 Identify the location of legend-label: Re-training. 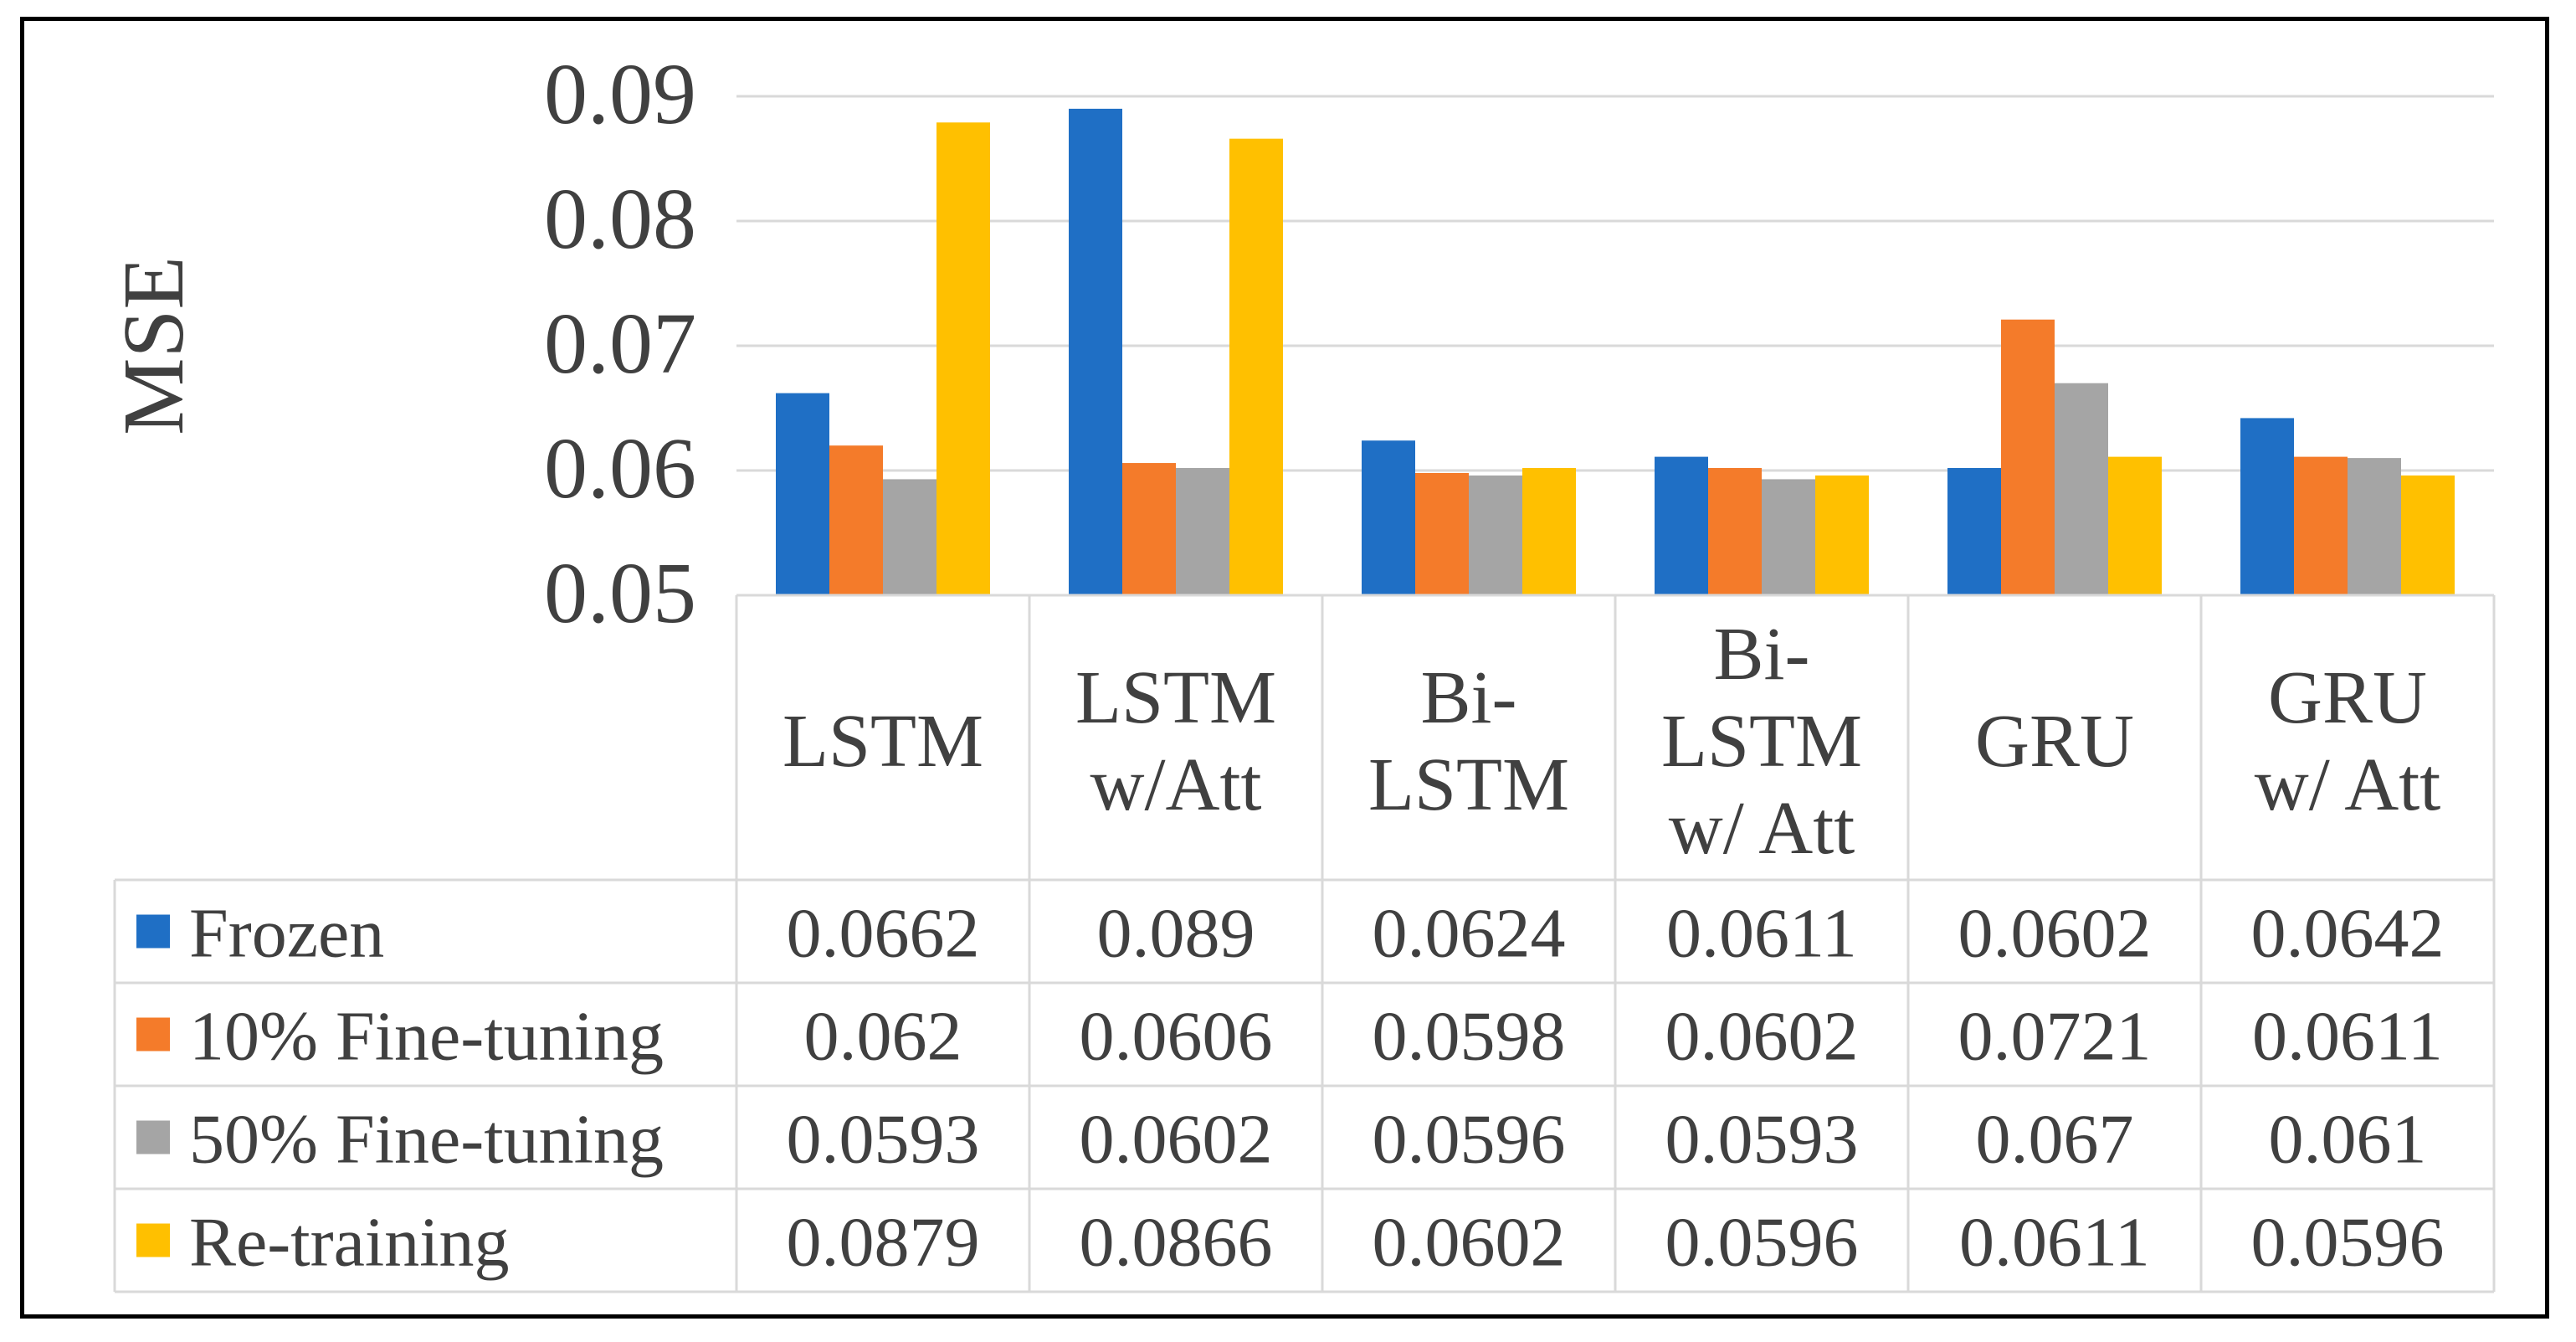
(349, 1243).